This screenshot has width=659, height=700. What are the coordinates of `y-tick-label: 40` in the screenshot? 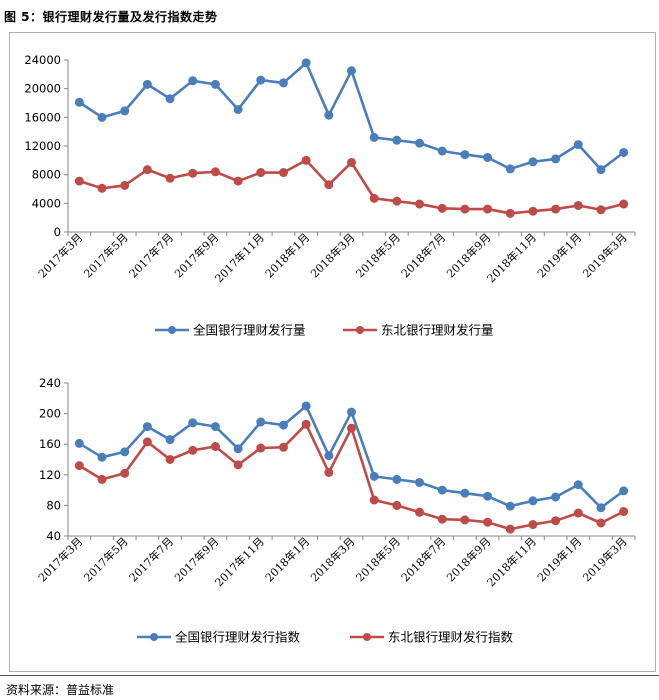 It's located at (53, 536).